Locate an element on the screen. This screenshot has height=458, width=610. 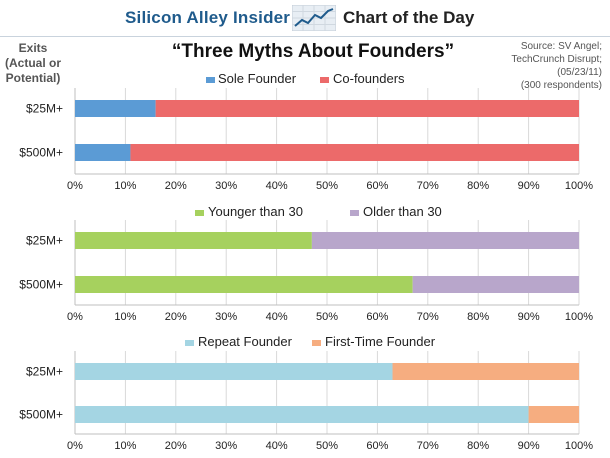
trend-chart-logo-icon is located at coordinates (314, 18).